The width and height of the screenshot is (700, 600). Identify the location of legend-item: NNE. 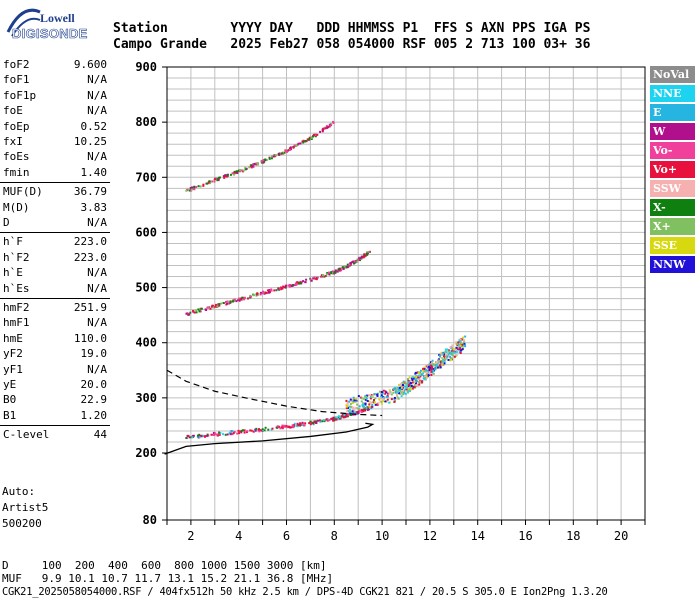
(672, 93).